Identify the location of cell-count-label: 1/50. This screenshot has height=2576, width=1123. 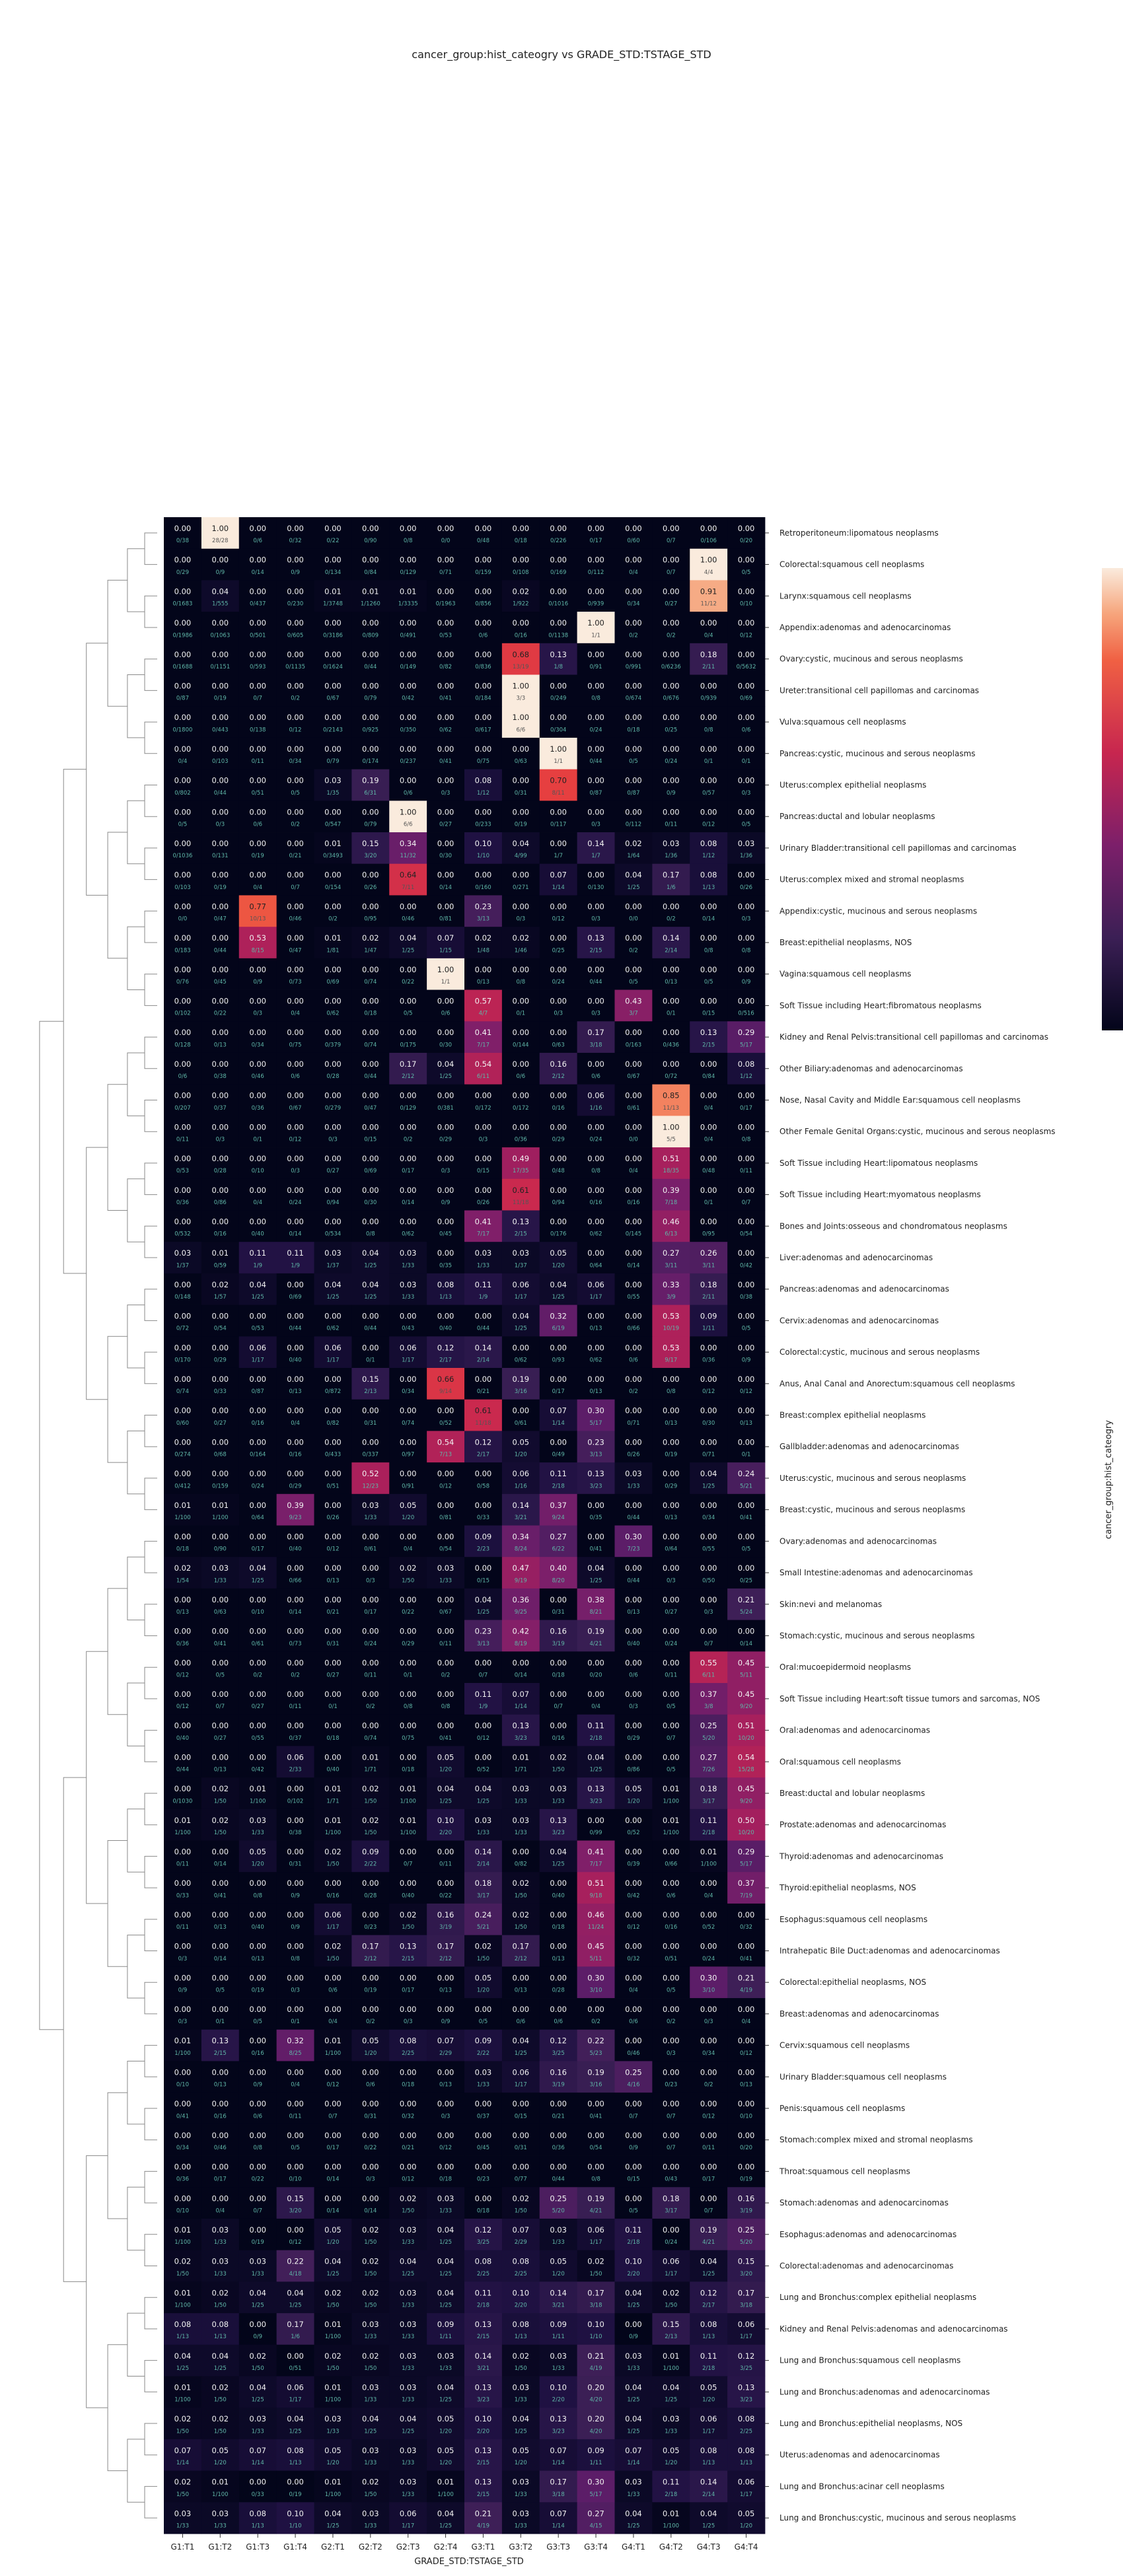
(333, 2306).